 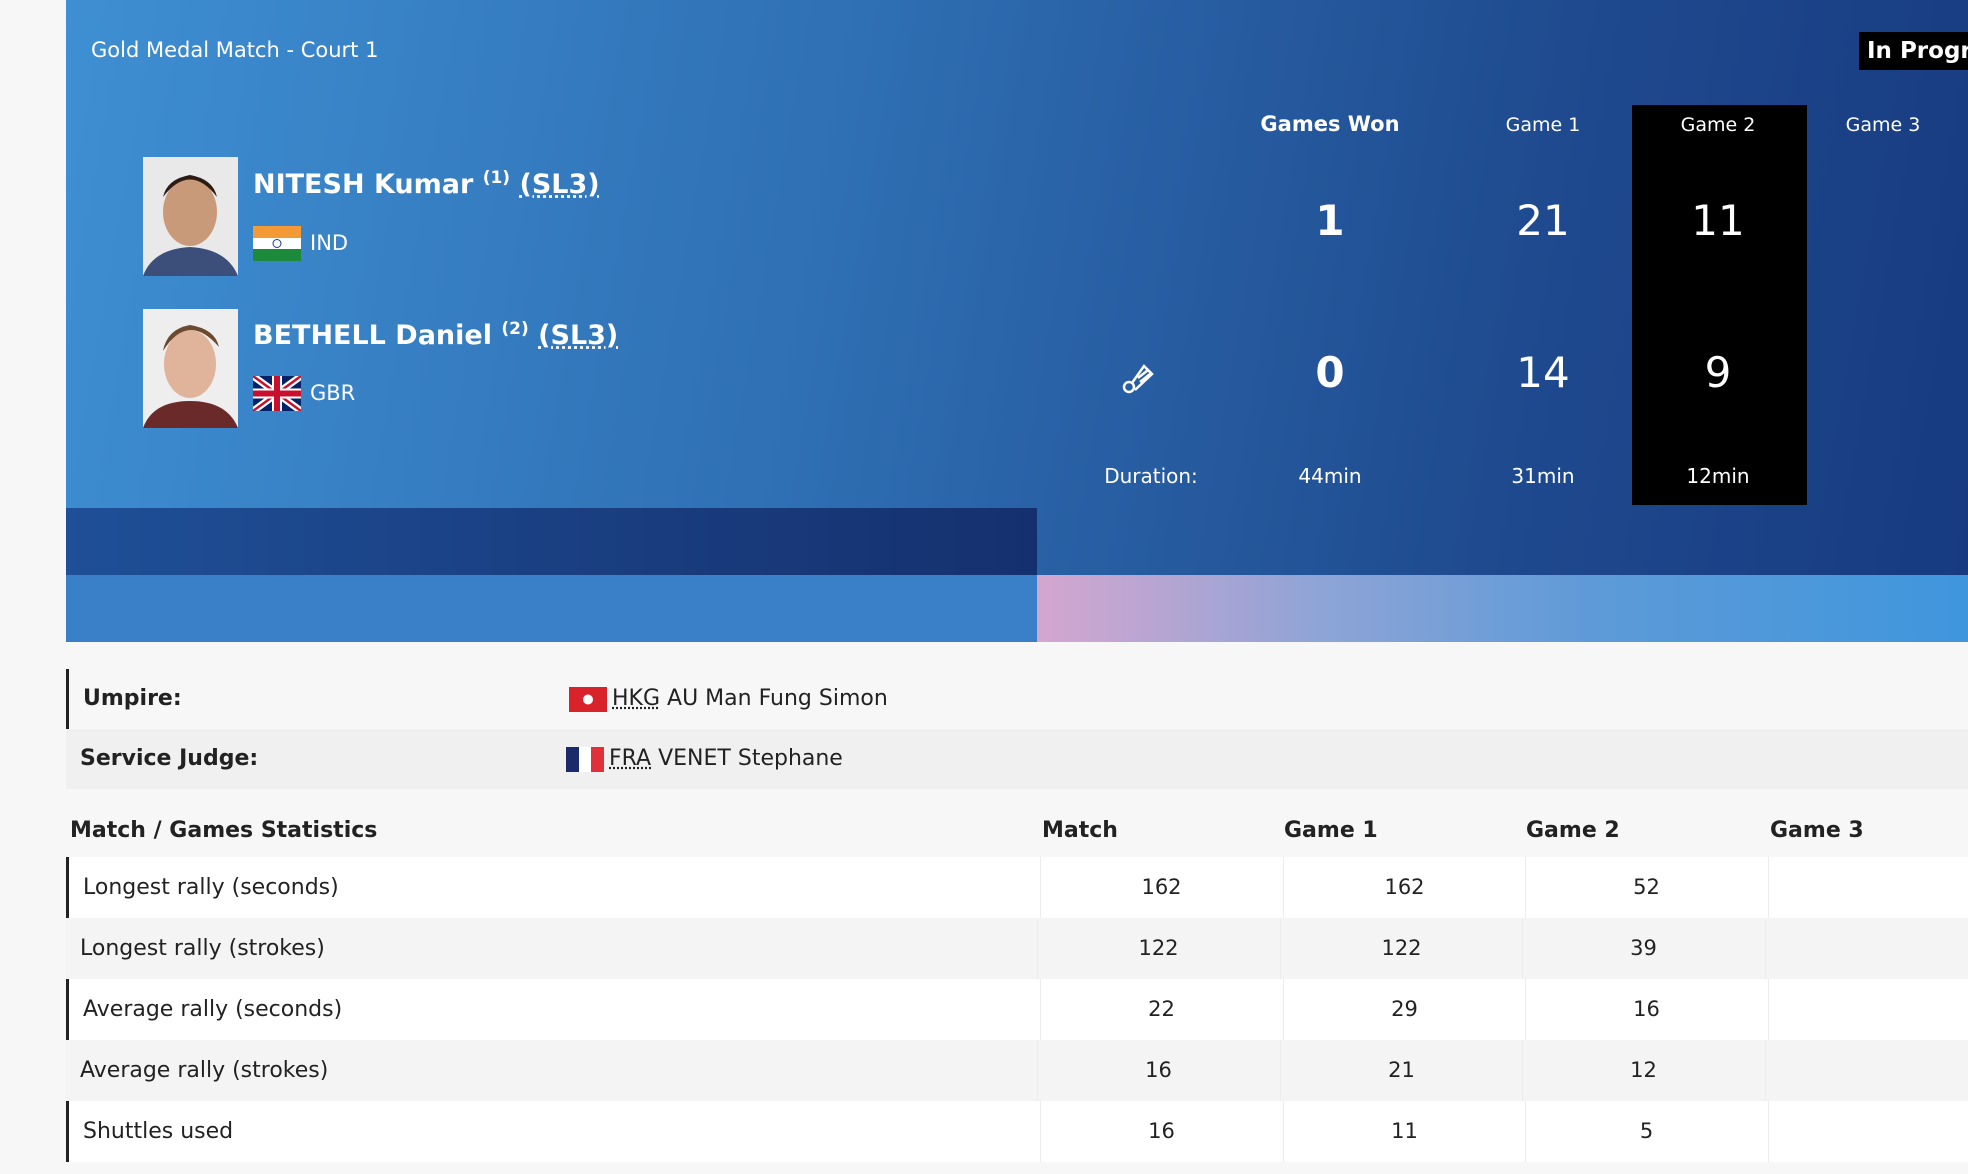 What do you see at coordinates (1330, 372) in the screenshot?
I see `games-won: 0` at bounding box center [1330, 372].